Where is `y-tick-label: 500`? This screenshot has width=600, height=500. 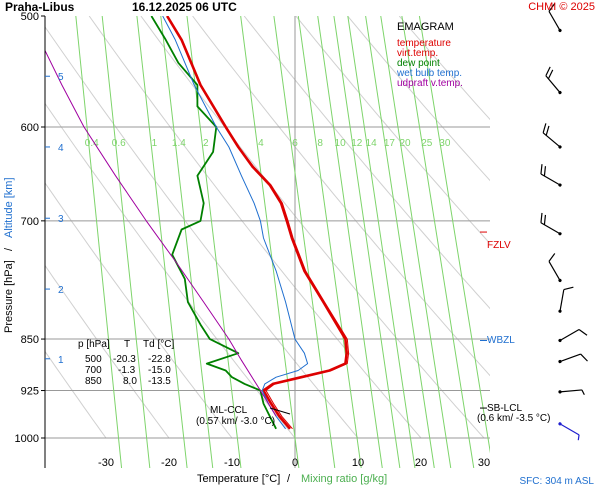
y-tick-label: 500 is located at coordinates (30, 17).